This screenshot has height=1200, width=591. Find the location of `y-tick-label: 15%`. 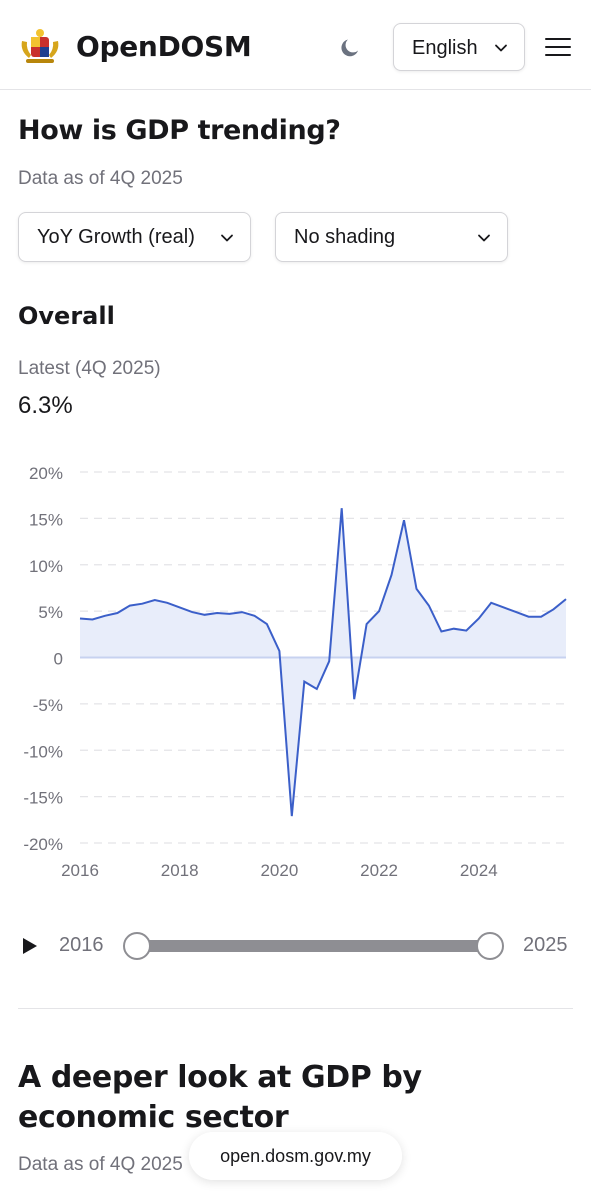

y-tick-label: 15% is located at coordinates (46, 519).